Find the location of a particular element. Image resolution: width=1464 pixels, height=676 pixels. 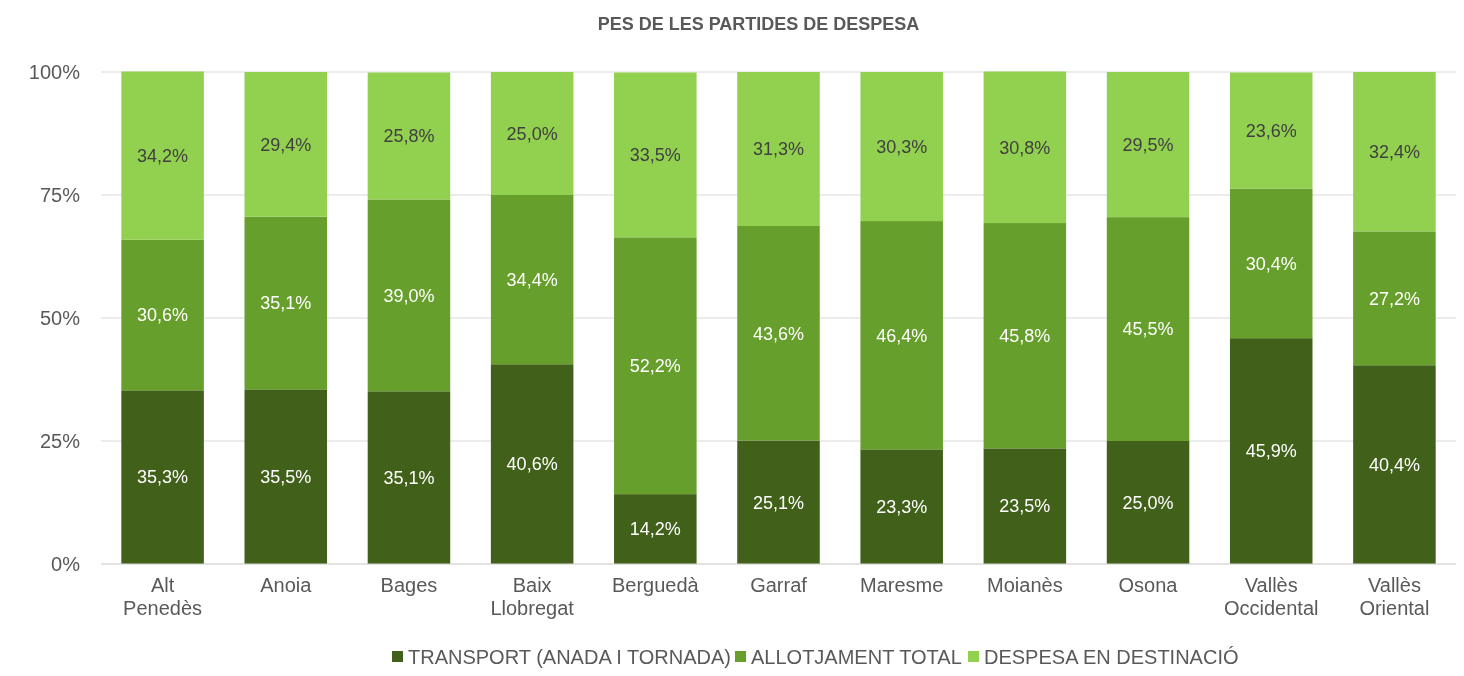

data-label: 30,4% is located at coordinates (1271, 263).